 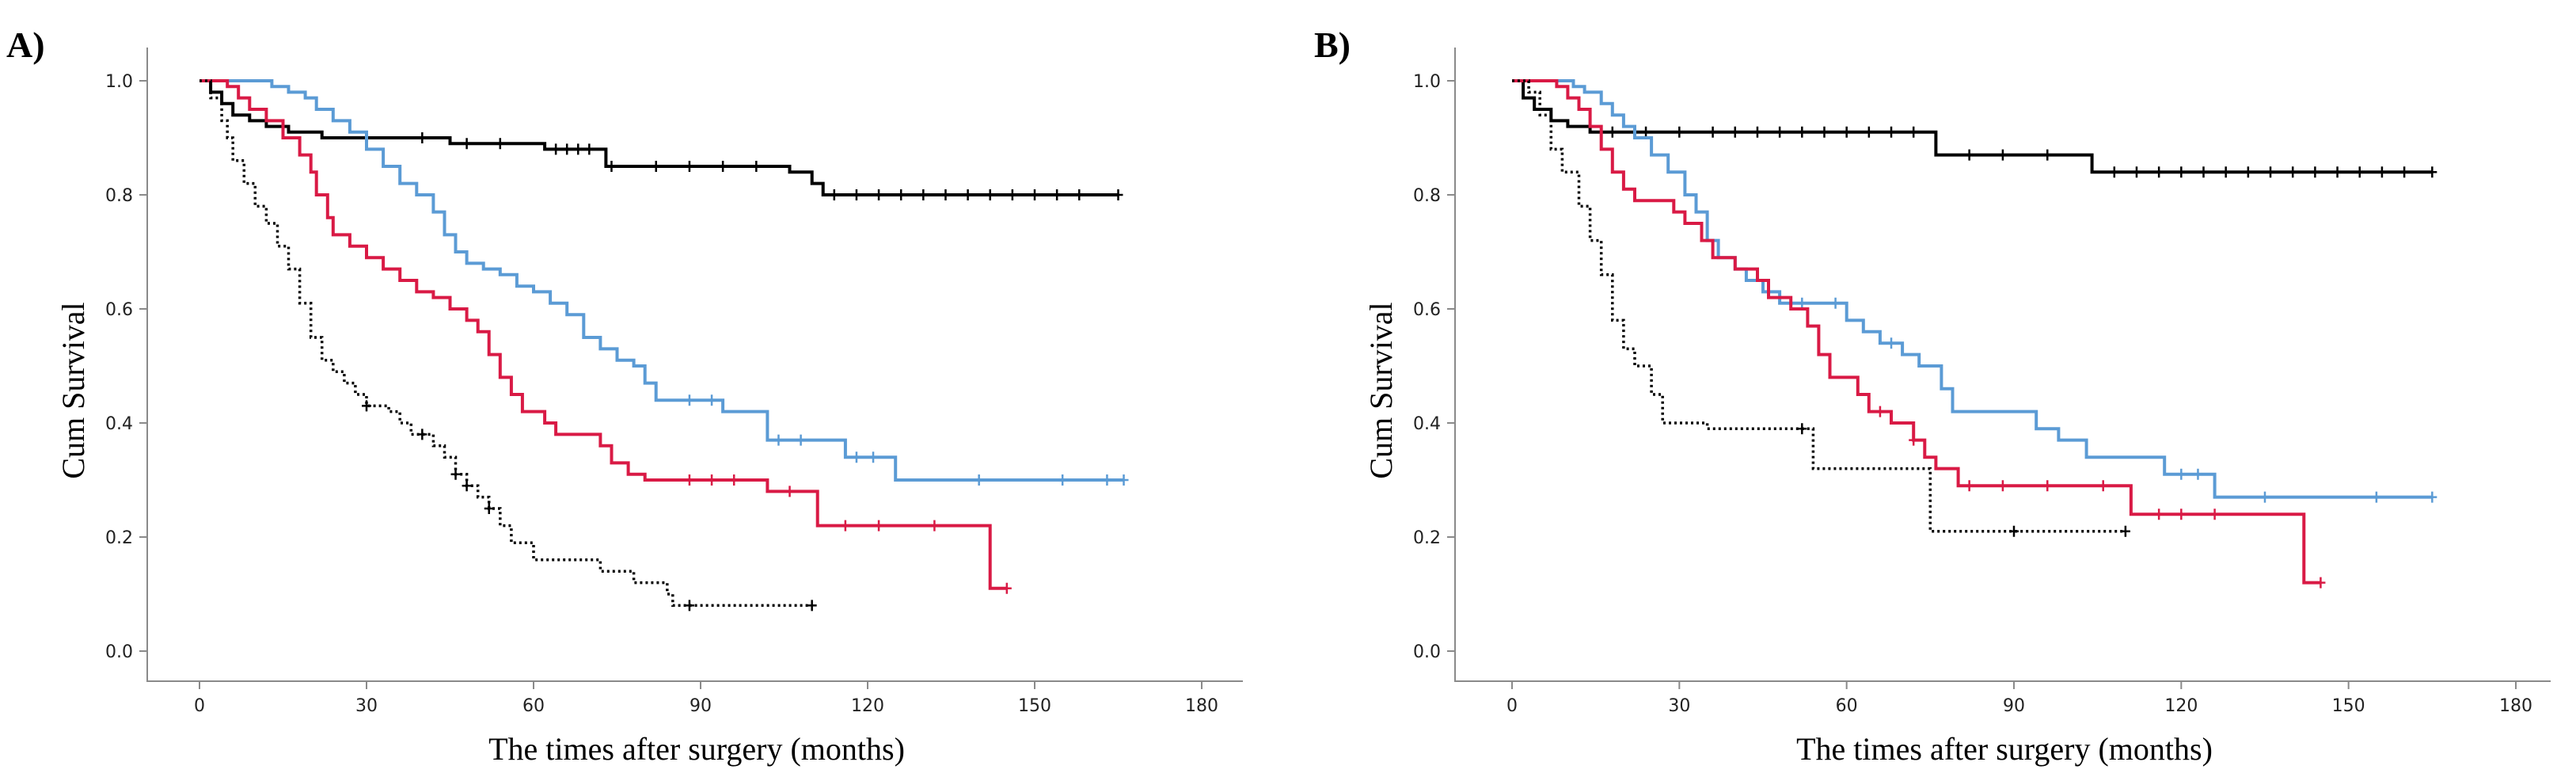 What do you see at coordinates (73, 390) in the screenshot?
I see `panel-a-y-axis-title: Cum Survival` at bounding box center [73, 390].